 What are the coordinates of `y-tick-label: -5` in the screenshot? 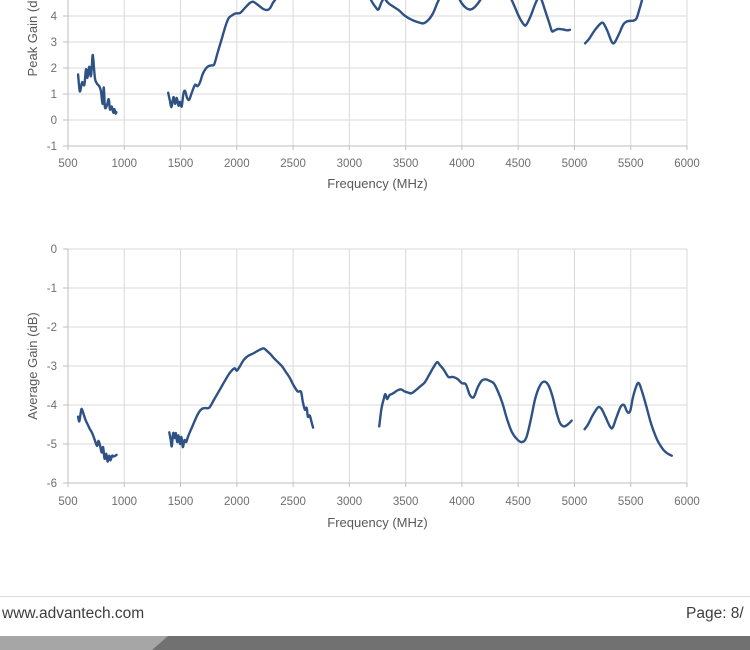 It's located at (52, 445).